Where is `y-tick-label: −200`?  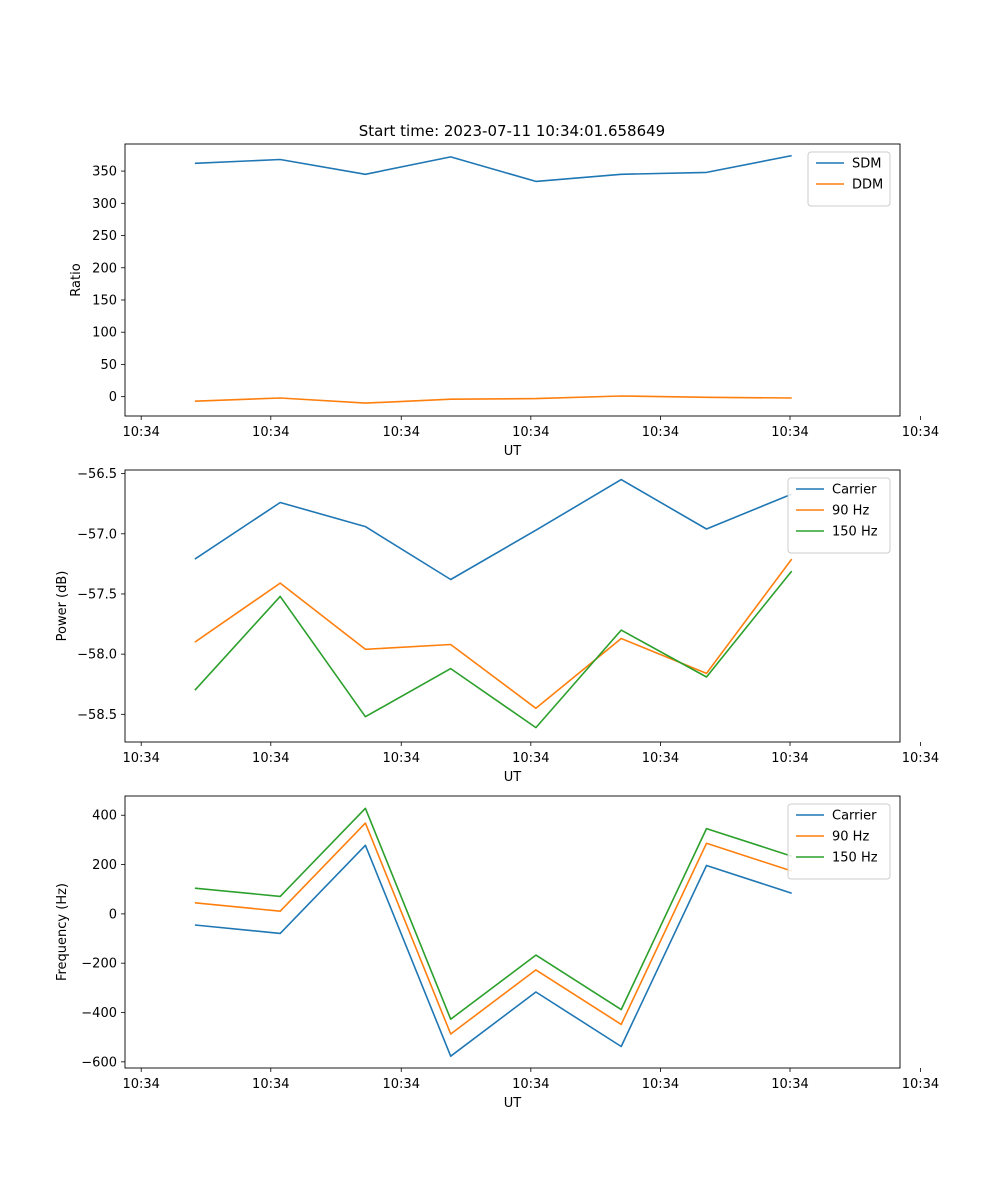
y-tick-label: −200 is located at coordinates (99, 964).